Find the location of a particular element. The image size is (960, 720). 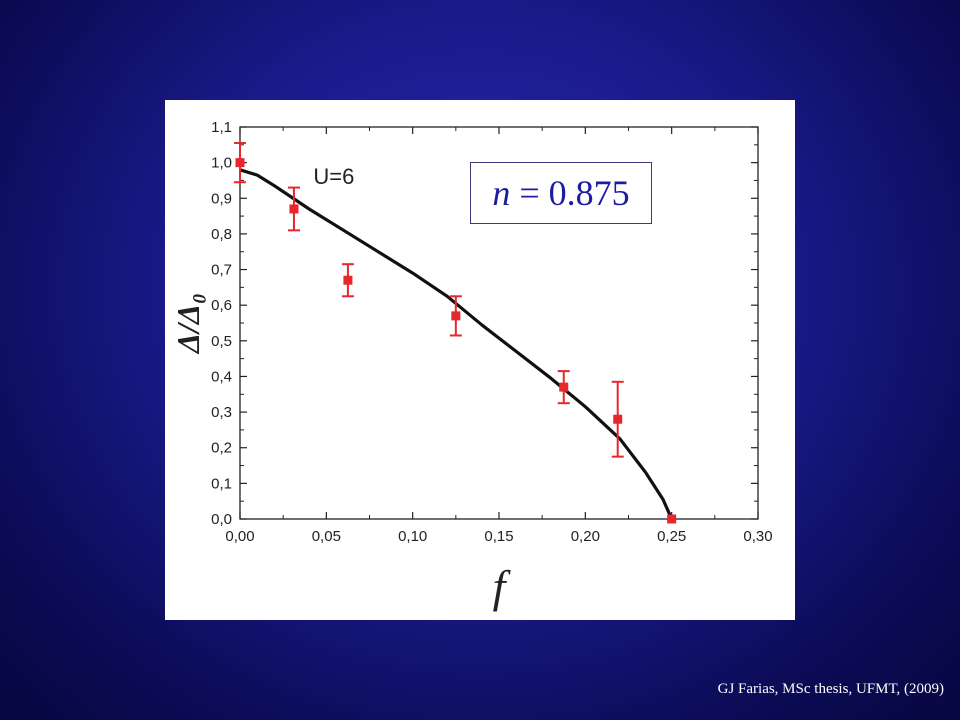

x-tick-label: 0,10 is located at coordinates (412, 536).